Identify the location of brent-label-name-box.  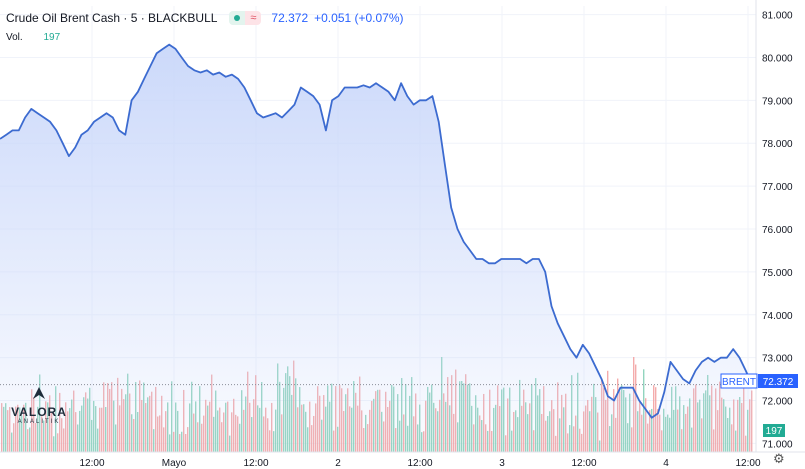
(739, 381).